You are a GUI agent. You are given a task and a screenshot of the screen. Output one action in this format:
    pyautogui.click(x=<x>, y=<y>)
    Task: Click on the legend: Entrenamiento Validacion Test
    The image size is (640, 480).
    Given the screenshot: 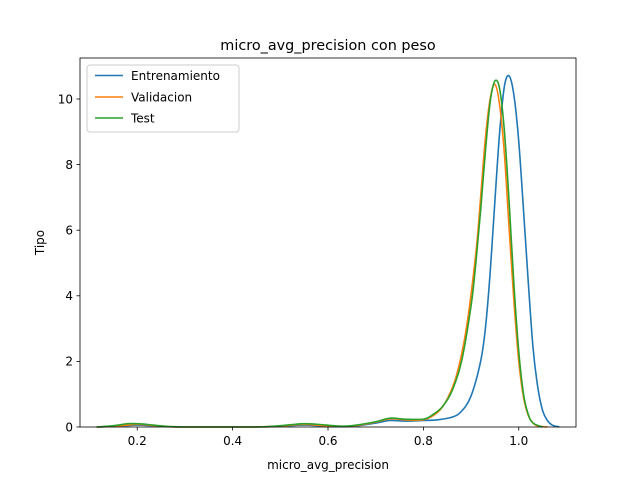 What is the action you would take?
    pyautogui.click(x=163, y=98)
    